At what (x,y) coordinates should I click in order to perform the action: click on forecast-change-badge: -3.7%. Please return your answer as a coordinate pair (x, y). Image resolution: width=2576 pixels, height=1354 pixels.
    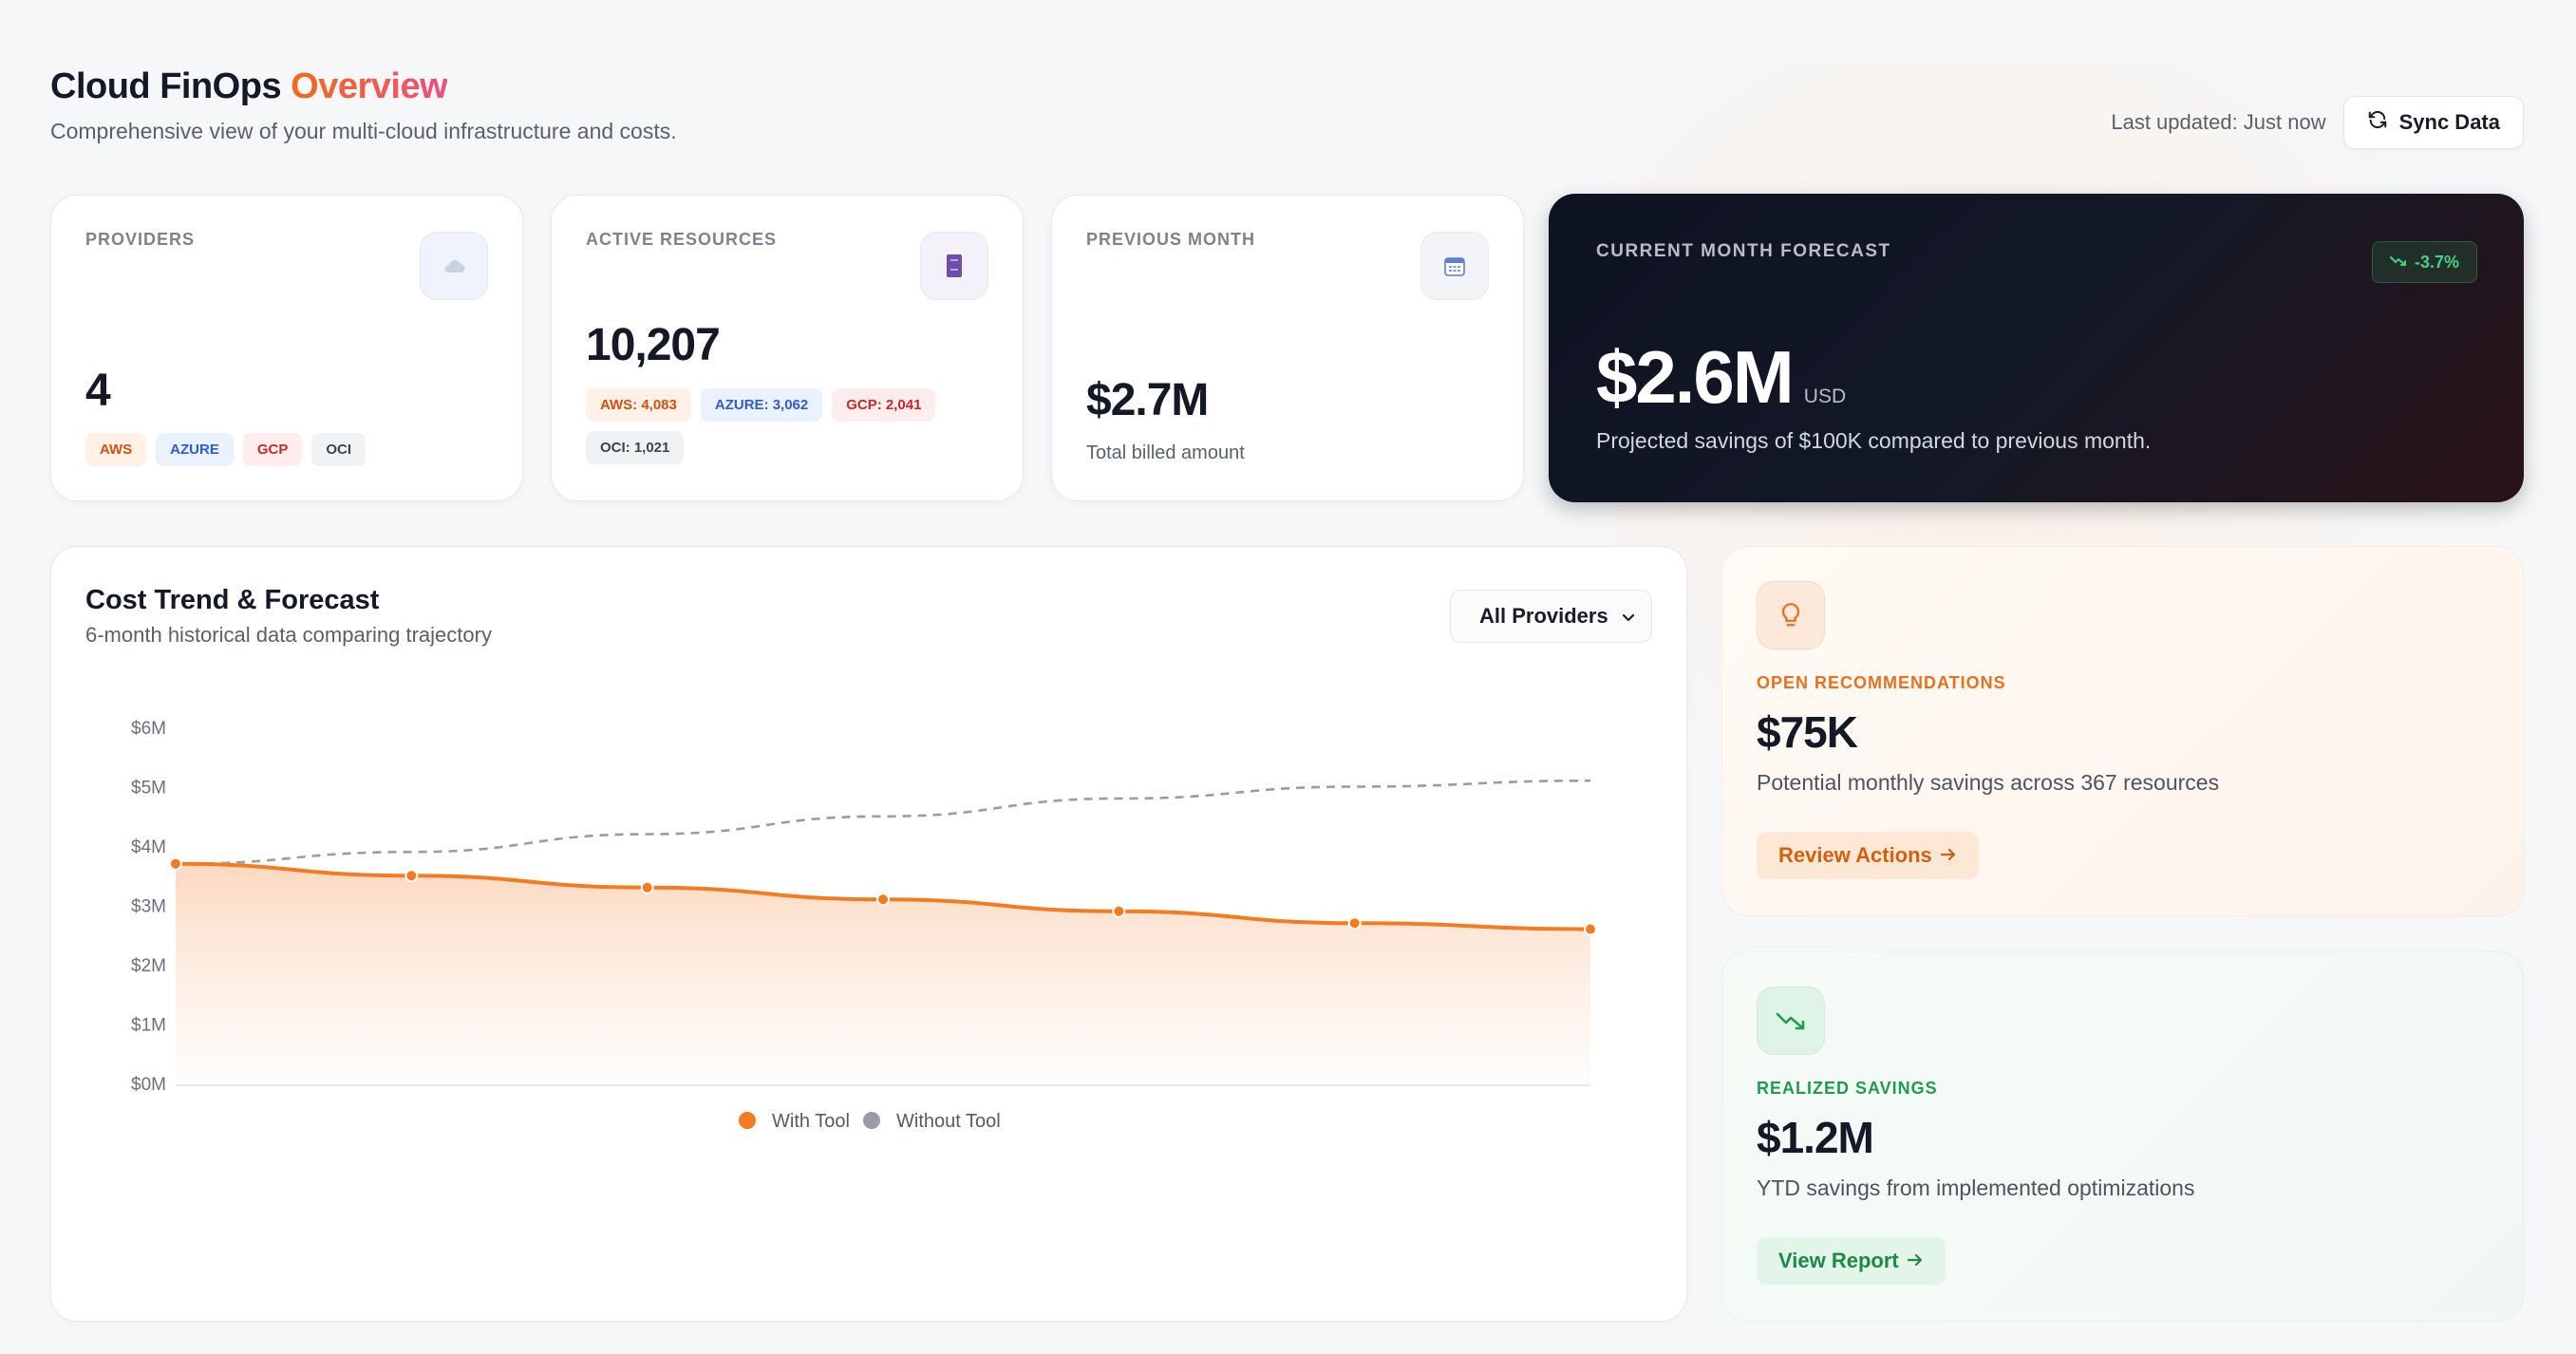
    Looking at the image, I should click on (2424, 262).